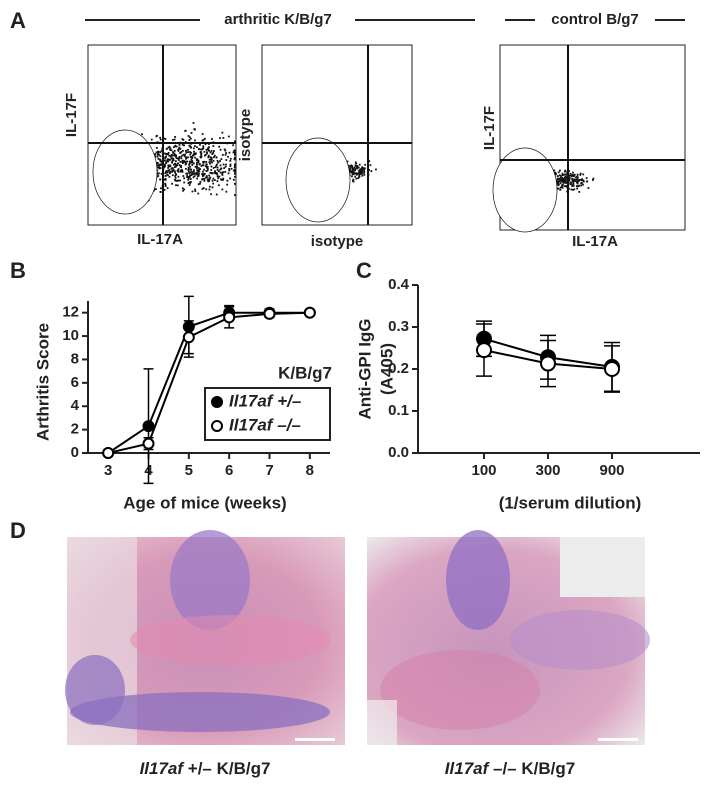 Image resolution: width=714 pixels, height=787 pixels. What do you see at coordinates (18, 20) in the screenshot?
I see `panel-label: A` at bounding box center [18, 20].